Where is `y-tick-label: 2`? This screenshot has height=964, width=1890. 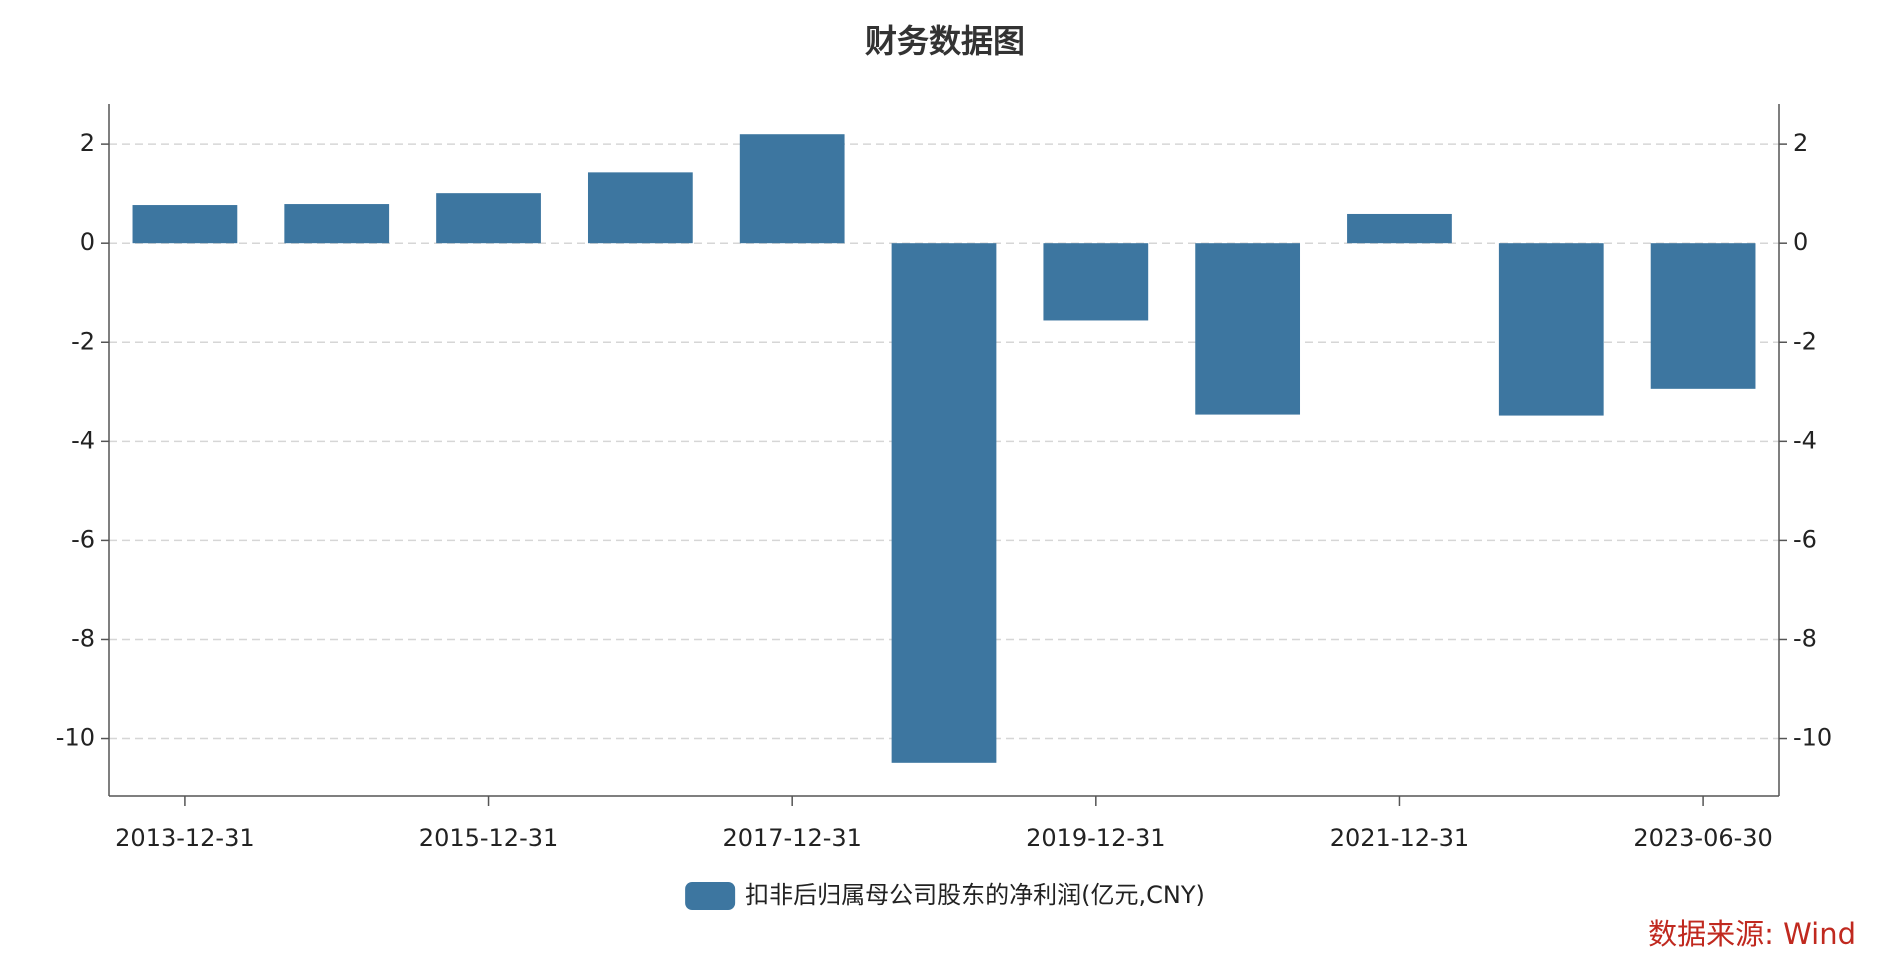
y-tick-label: 2 is located at coordinates (87, 143).